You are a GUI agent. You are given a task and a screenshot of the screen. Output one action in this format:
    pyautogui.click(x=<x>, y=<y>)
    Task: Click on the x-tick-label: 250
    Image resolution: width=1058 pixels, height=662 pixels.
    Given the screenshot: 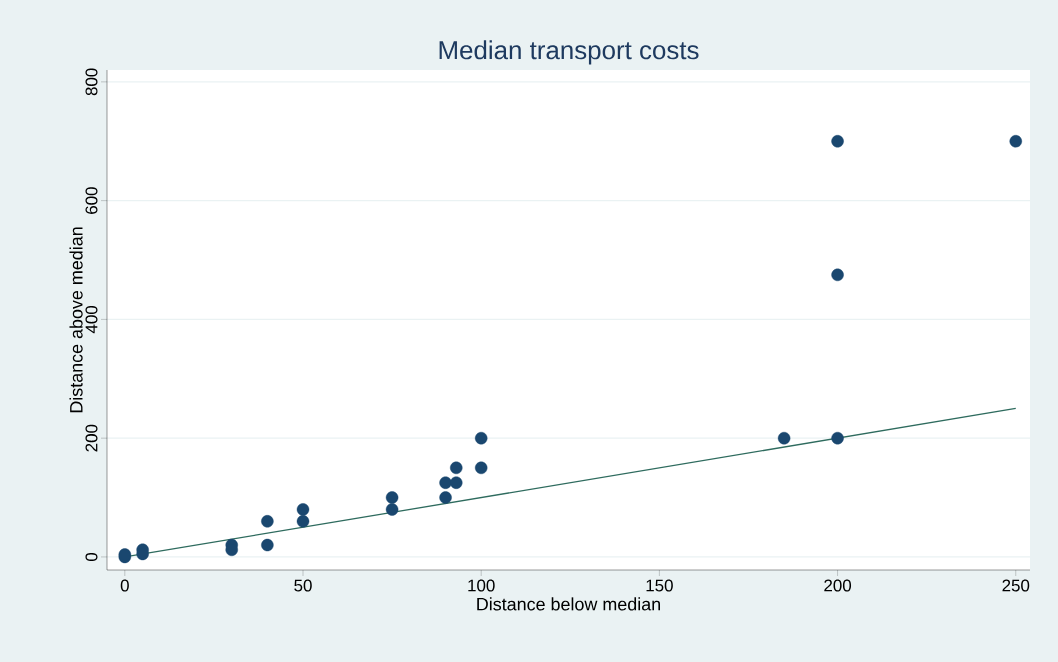 What is the action you would take?
    pyautogui.click(x=1016, y=585)
    